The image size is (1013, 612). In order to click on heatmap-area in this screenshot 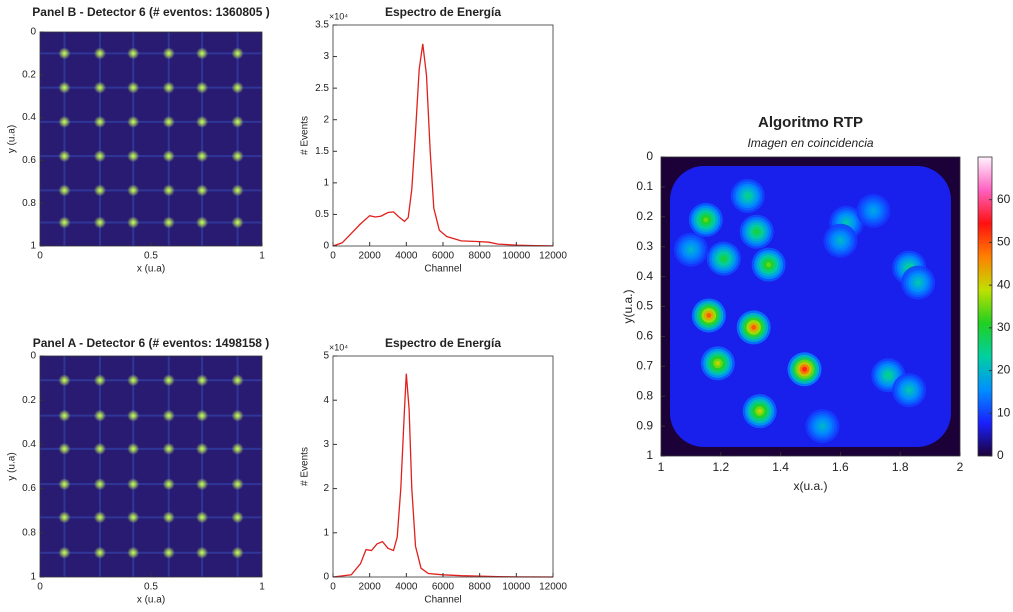, I will do `click(810, 306)`.